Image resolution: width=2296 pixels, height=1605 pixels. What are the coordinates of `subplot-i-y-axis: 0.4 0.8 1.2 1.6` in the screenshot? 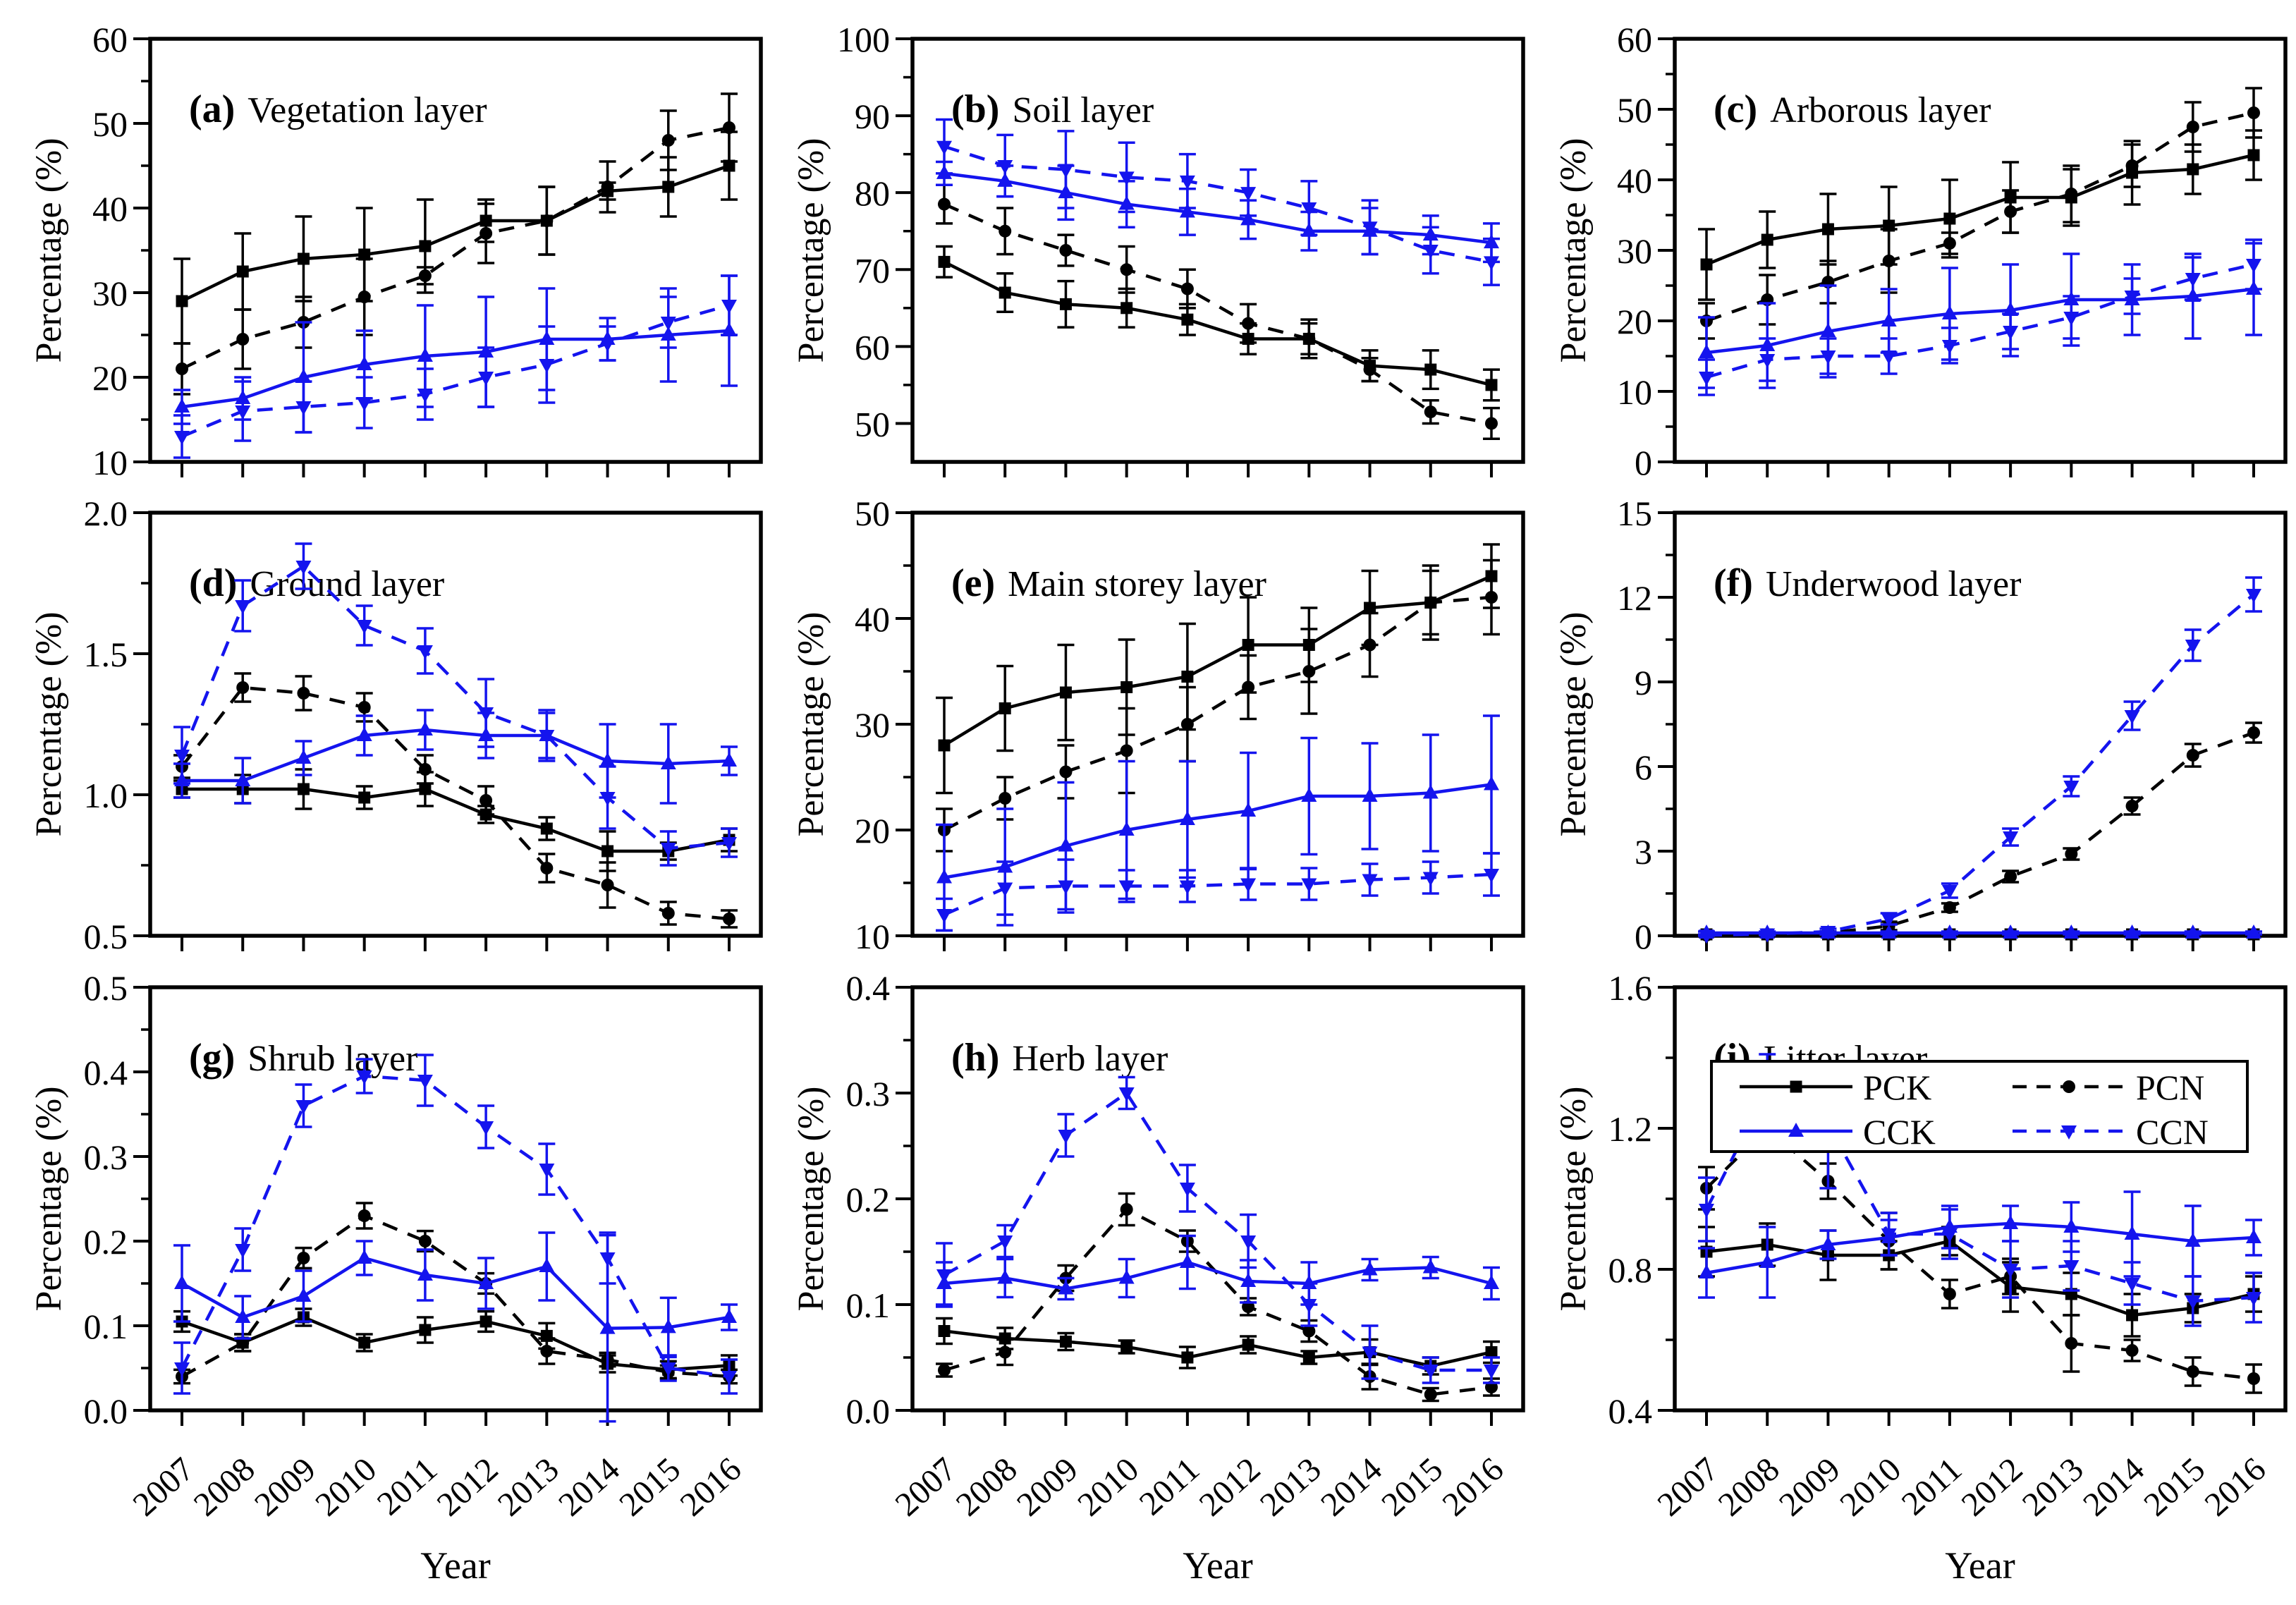 It's located at (1641, 1199).